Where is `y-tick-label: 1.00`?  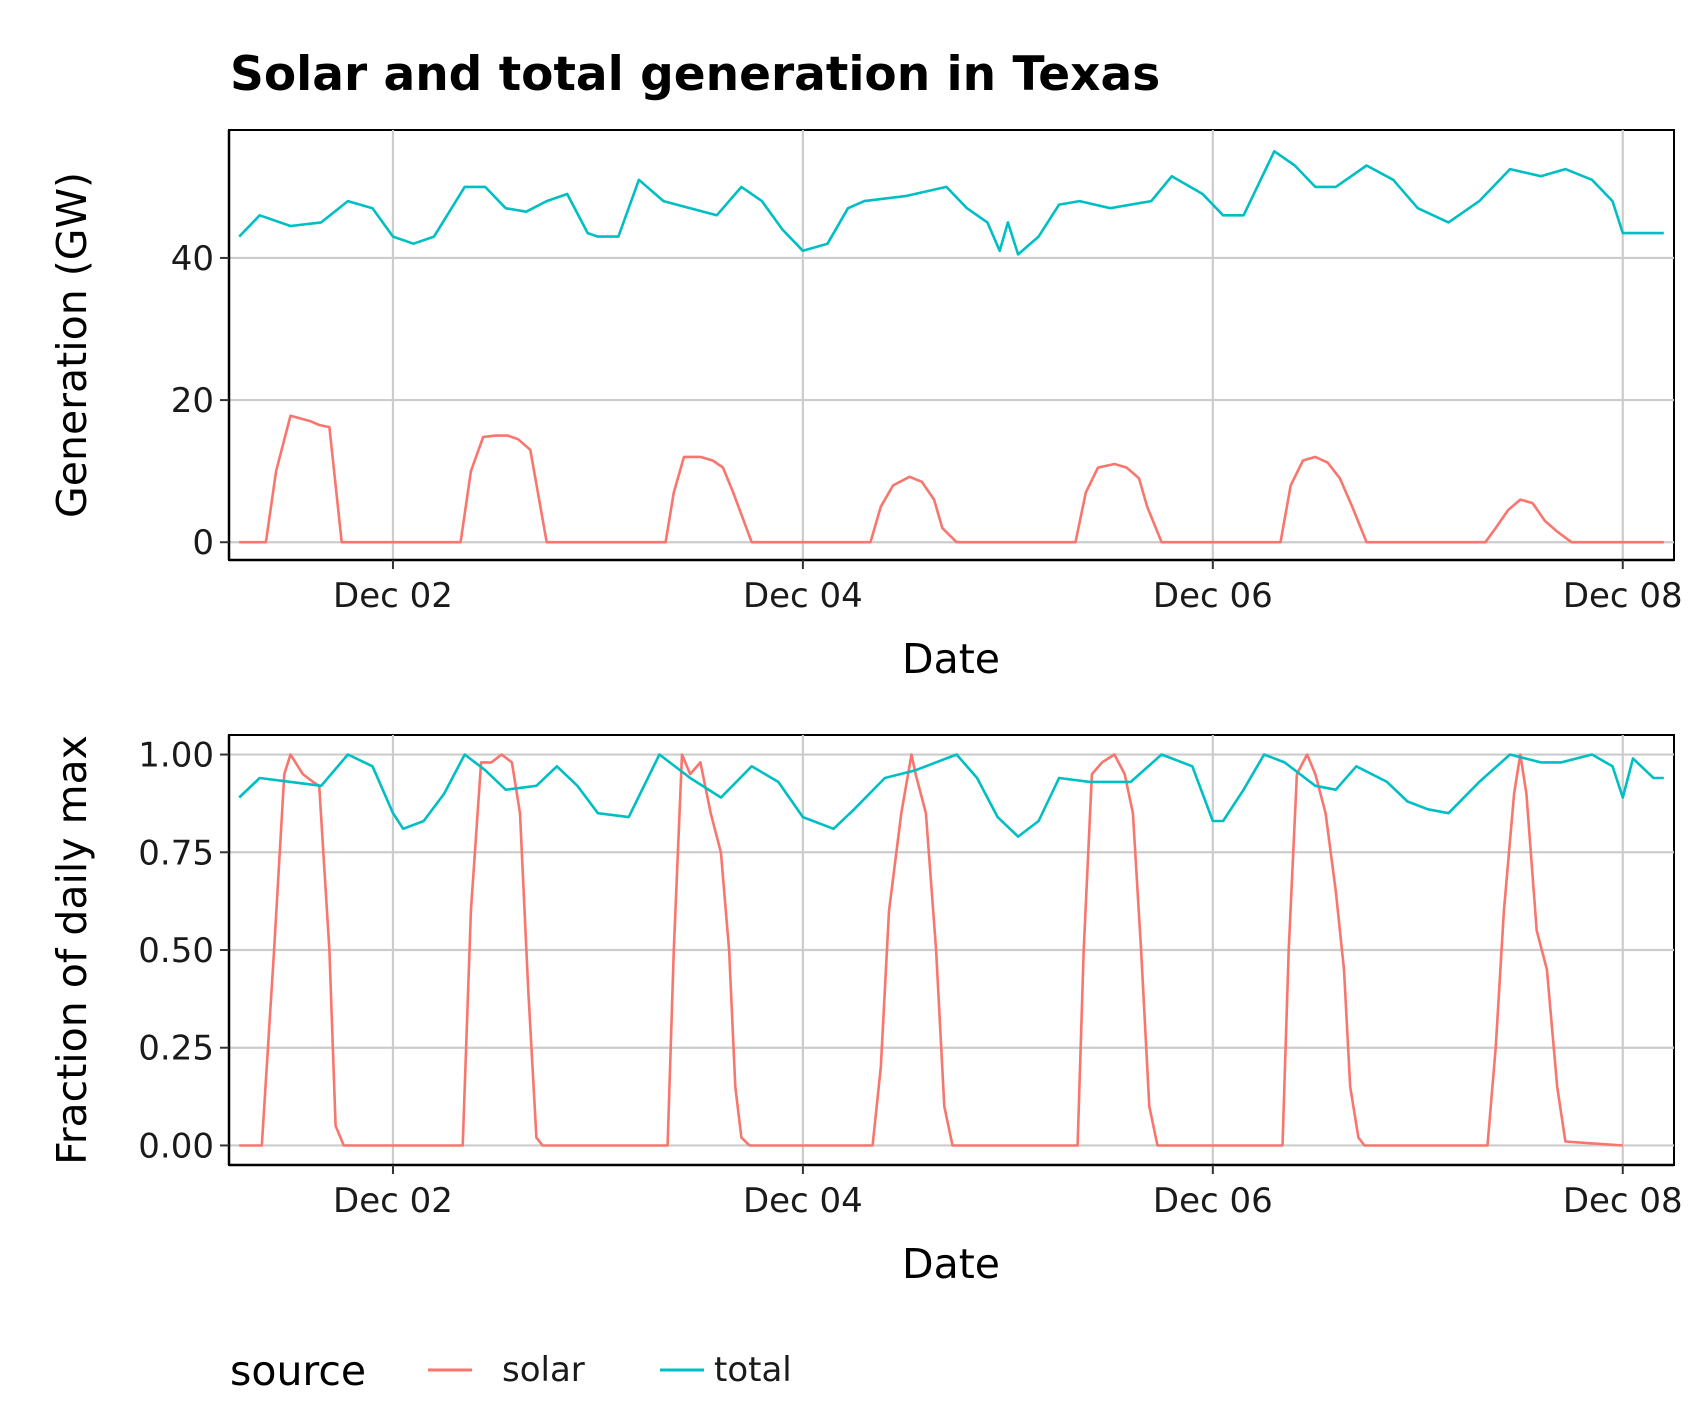
y-tick-label: 1.00 is located at coordinates (176, 756).